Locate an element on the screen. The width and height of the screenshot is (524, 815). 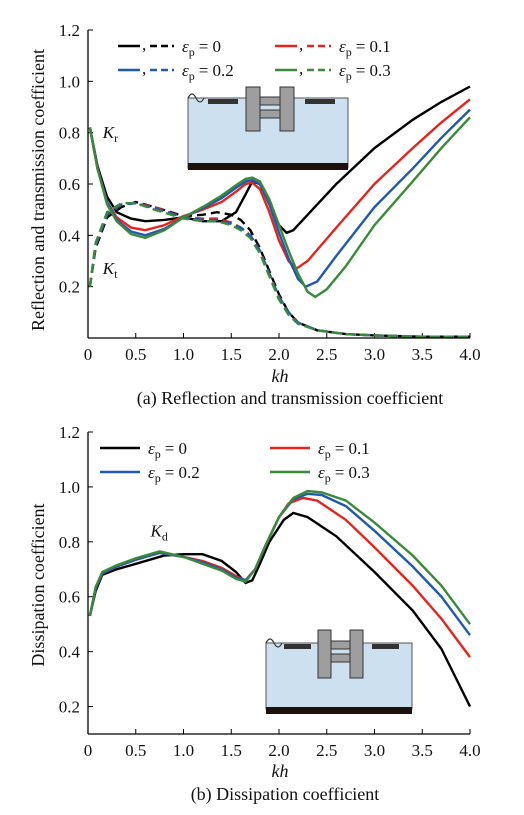
annotation-kt: Kt is located at coordinates (110, 270).